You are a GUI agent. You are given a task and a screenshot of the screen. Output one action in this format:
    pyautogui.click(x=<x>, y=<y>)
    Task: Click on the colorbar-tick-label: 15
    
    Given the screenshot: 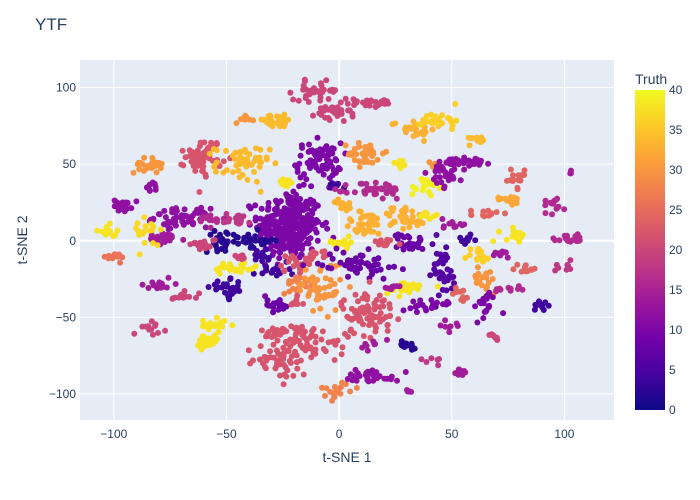 What is the action you would take?
    pyautogui.click(x=676, y=290)
    